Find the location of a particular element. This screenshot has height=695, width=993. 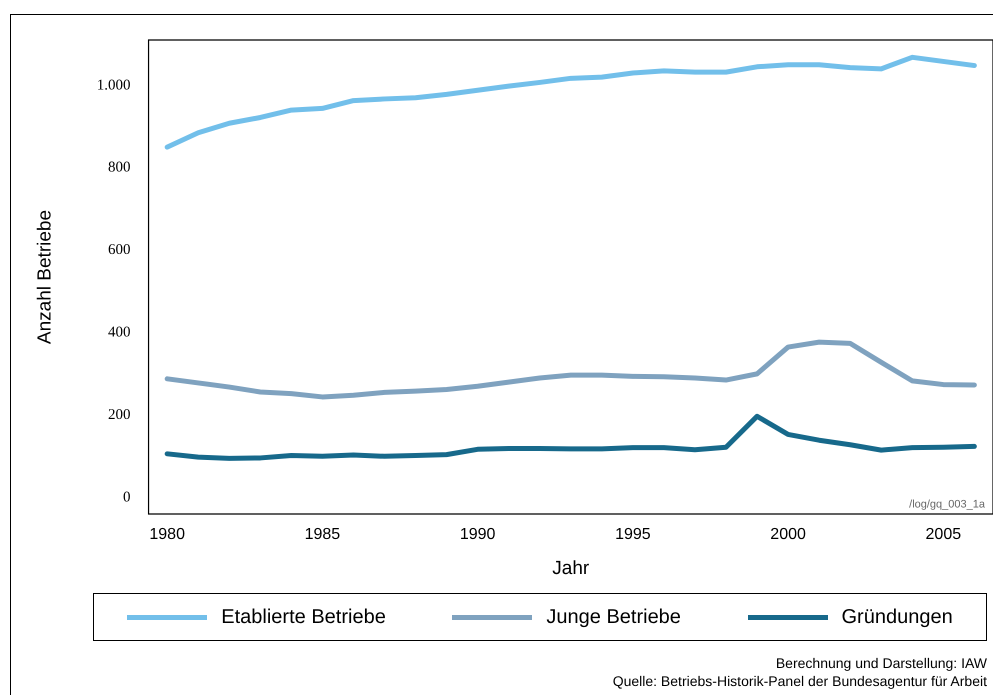

y-tick-label: 400 is located at coordinates (119, 332).